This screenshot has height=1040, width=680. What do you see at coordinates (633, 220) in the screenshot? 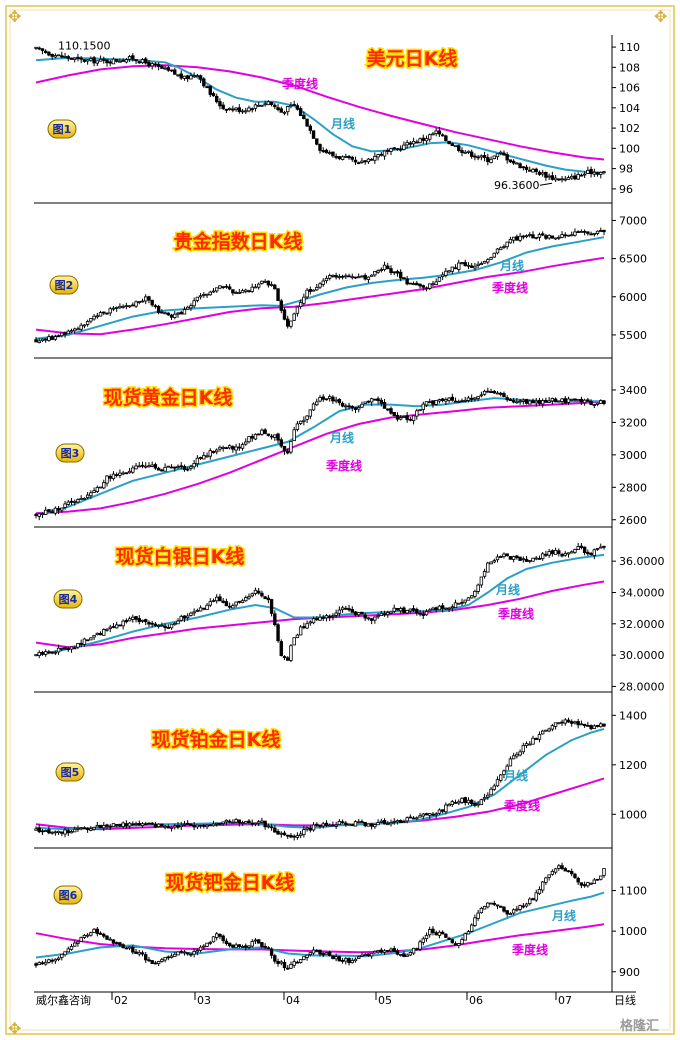
I see `y-tick-label: 7000` at bounding box center [633, 220].